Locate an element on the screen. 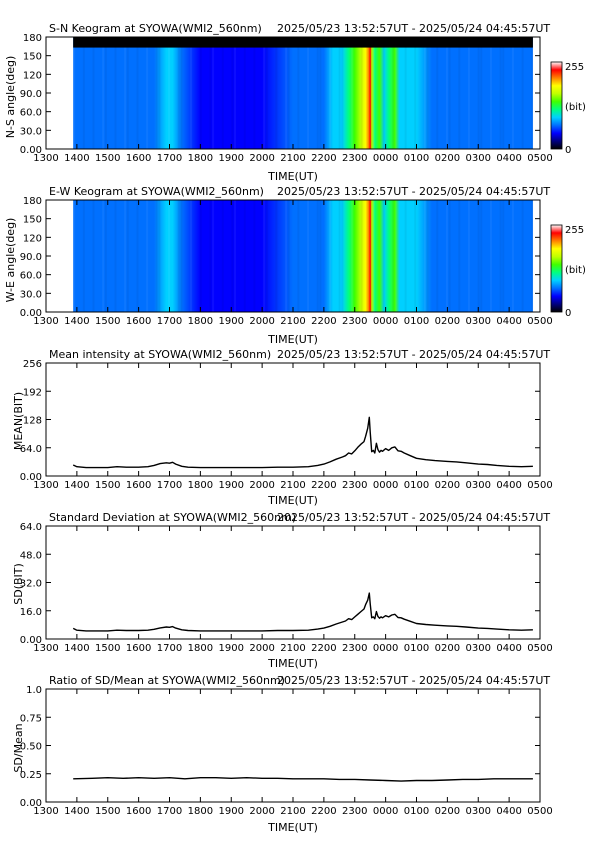 The height and width of the screenshot is (842, 595). mean-intensity-ytick-label: 0.00 is located at coordinates (31, 477).